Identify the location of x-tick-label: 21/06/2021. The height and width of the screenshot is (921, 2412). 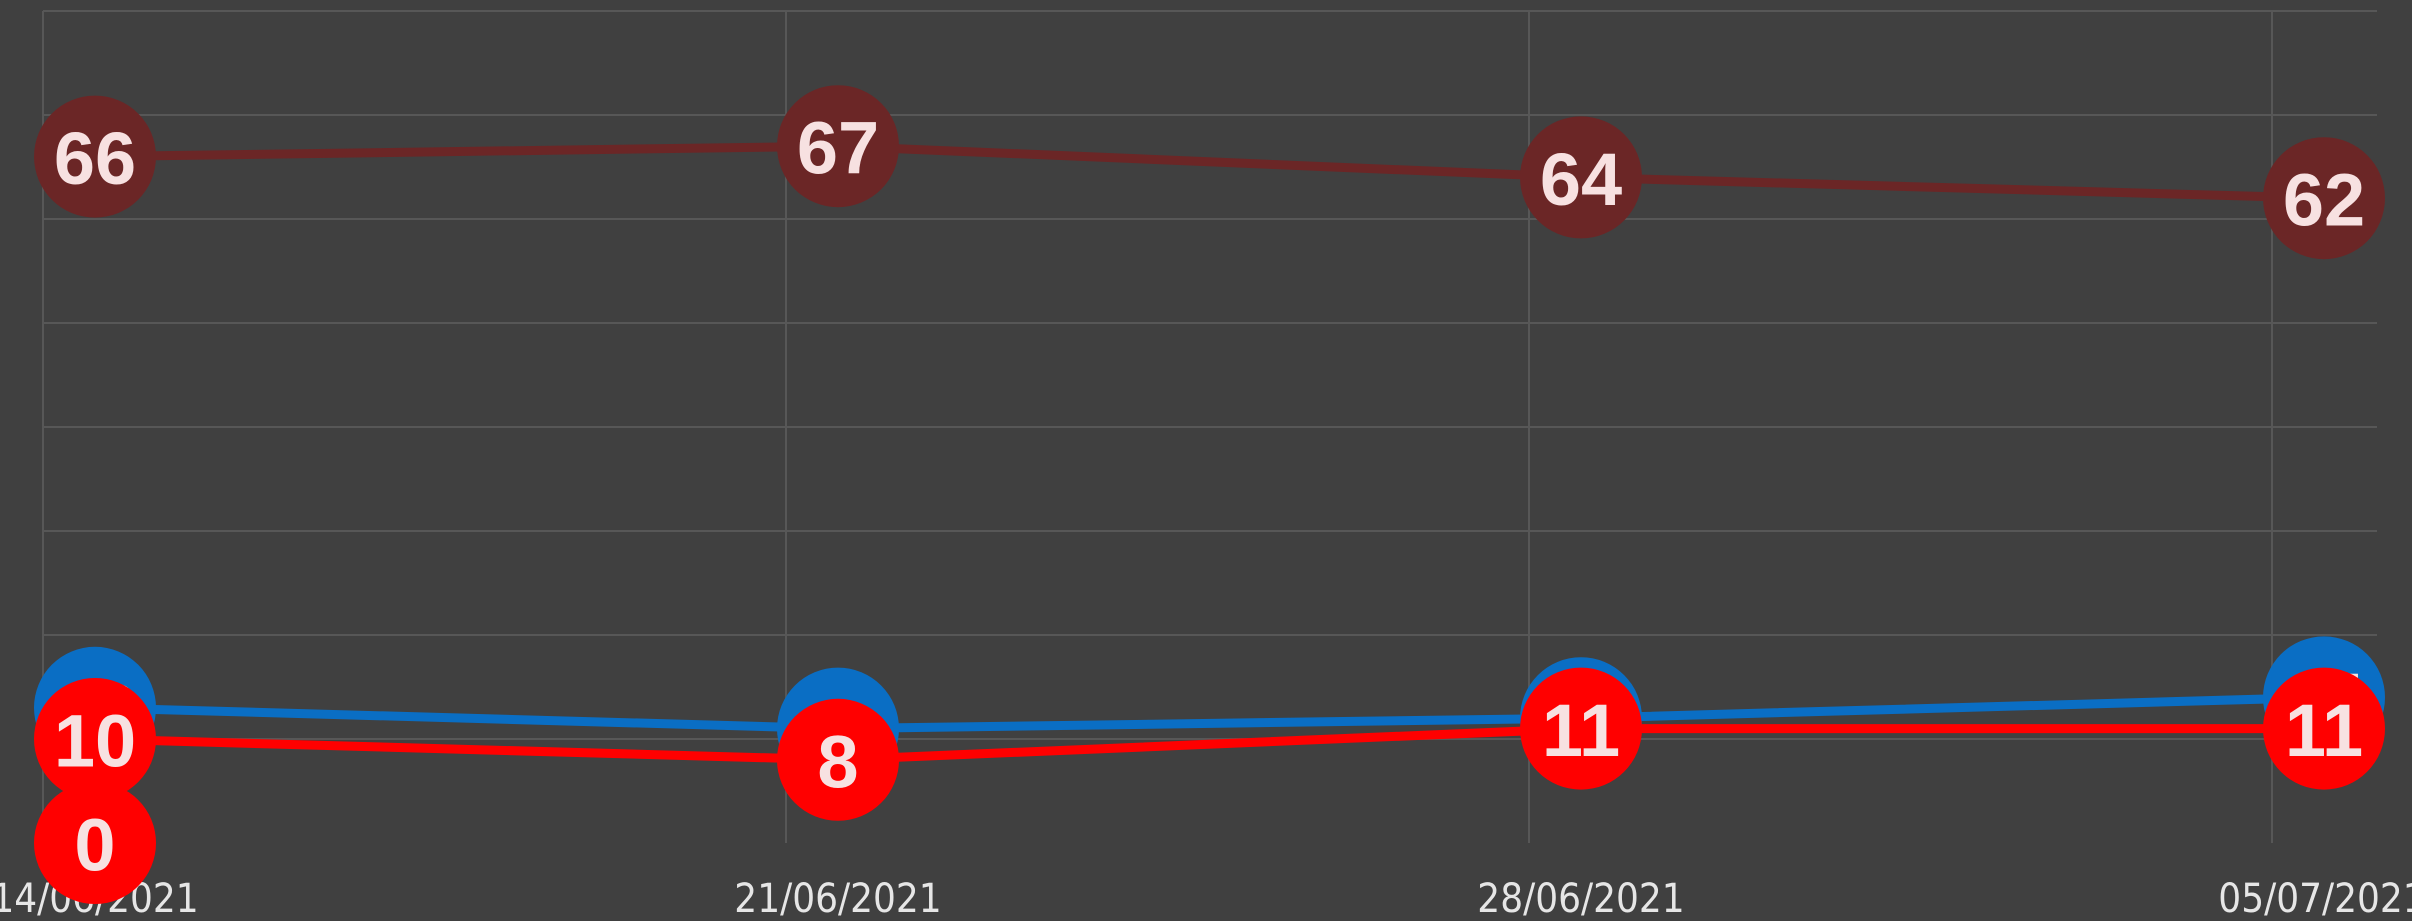
(837, 898).